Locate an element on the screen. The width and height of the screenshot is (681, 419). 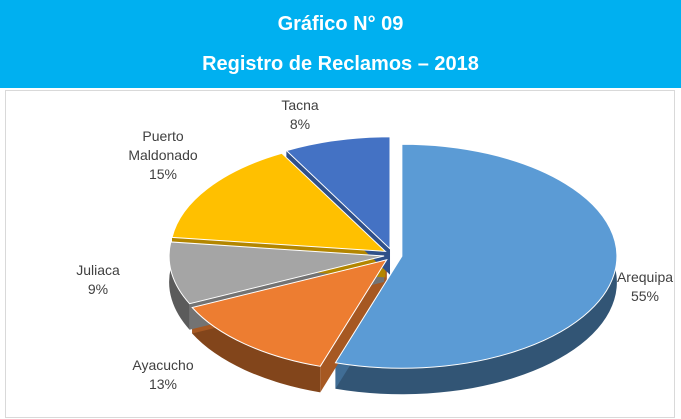
slice-label: Juliaca is located at coordinates (98, 270).